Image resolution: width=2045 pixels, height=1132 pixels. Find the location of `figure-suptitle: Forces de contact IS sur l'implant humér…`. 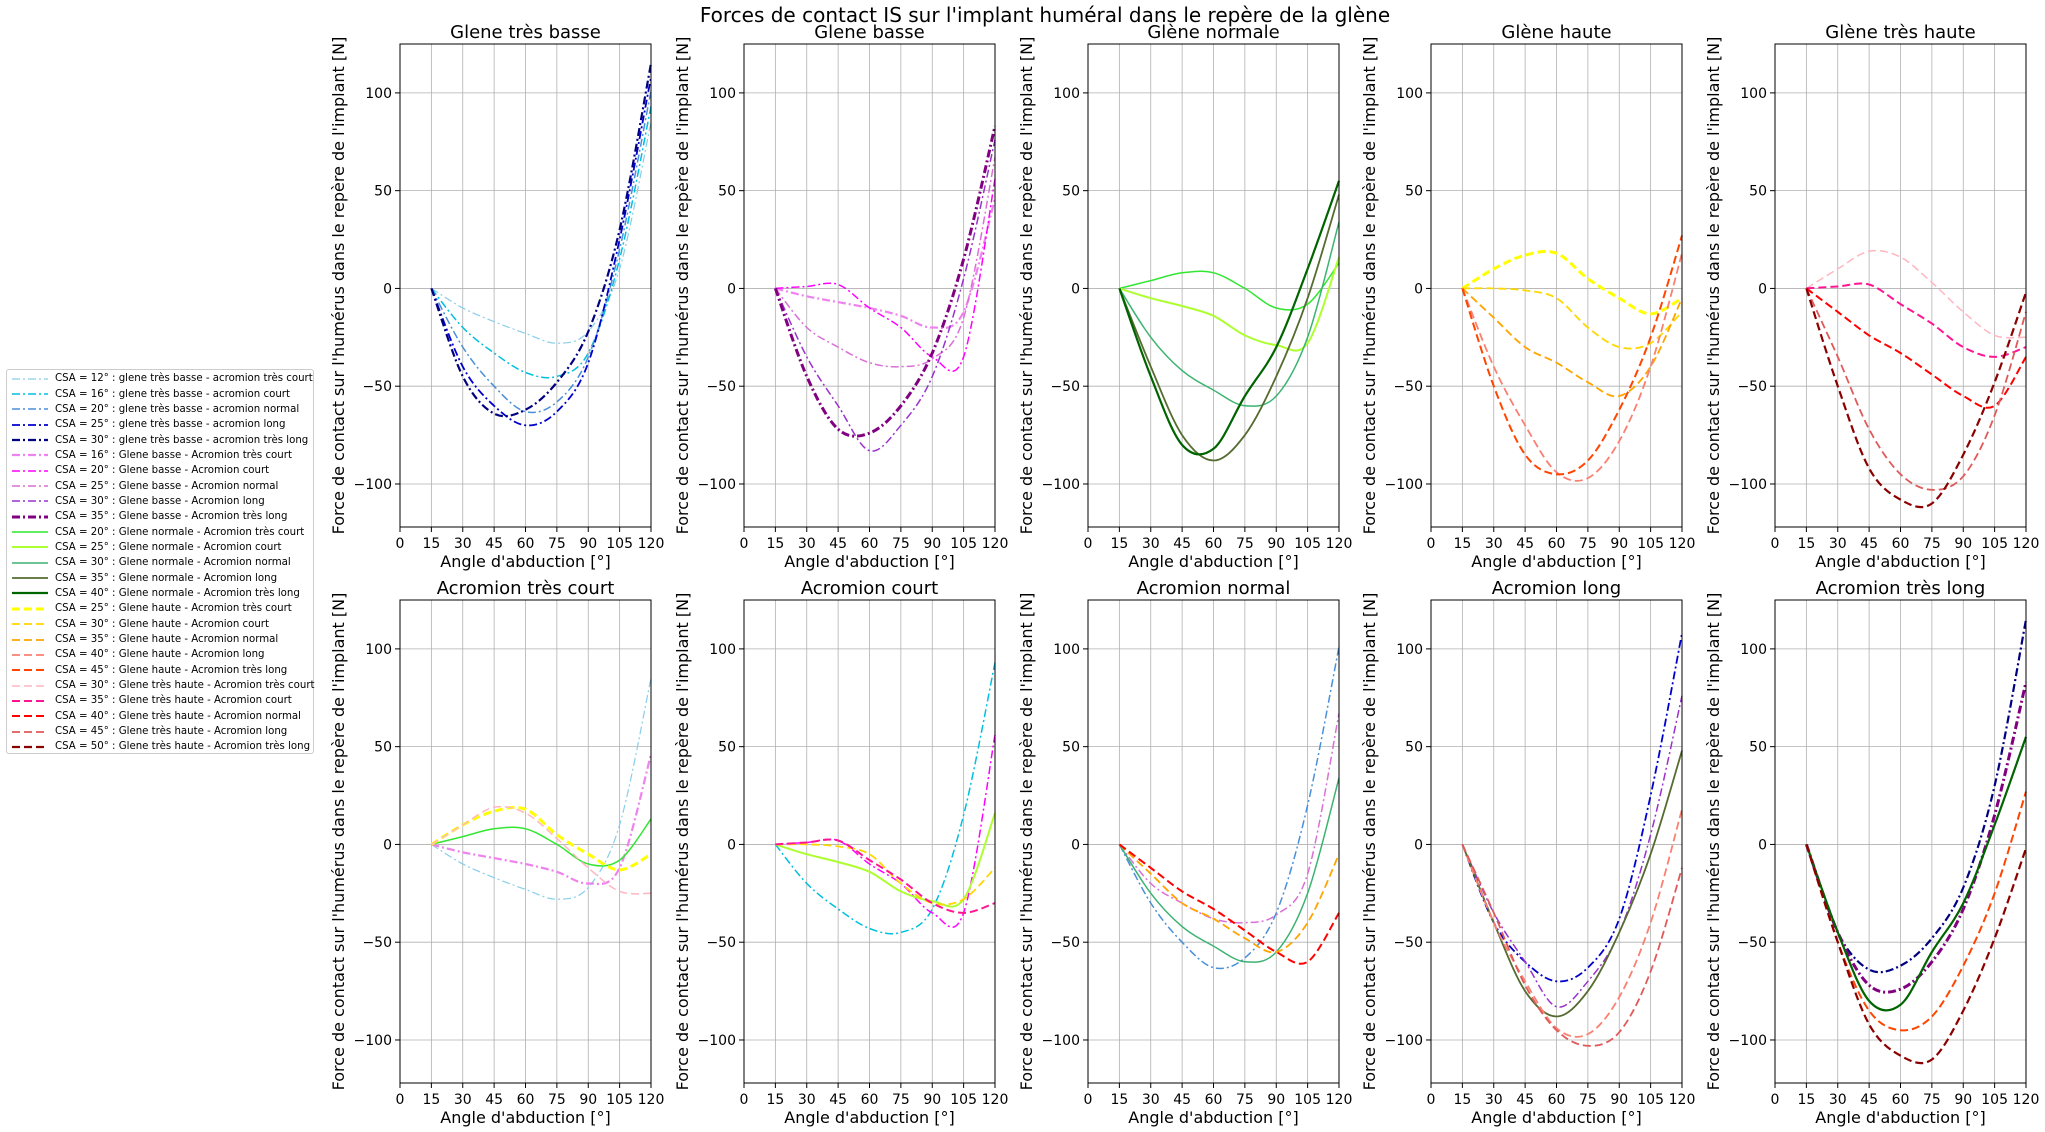

figure-suptitle: Forces de contact IS sur l'implant humér… is located at coordinates (1045, 15).